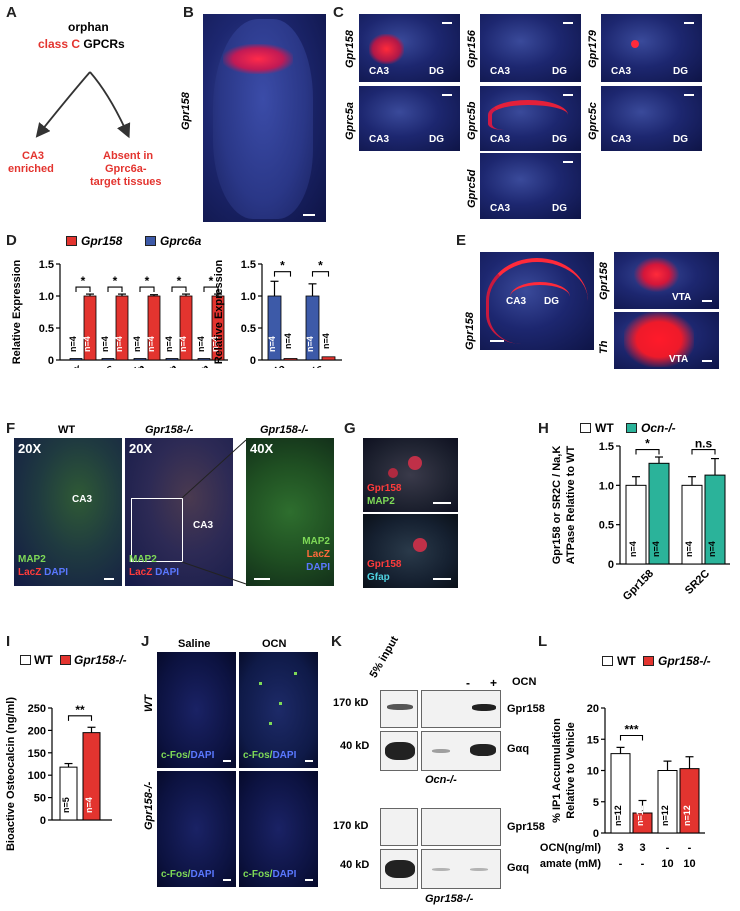 The width and height of the screenshot is (740, 911). I want to click on f-image-wt: 20X CA3 MAP2 LacZ DAPI, so click(68, 512).